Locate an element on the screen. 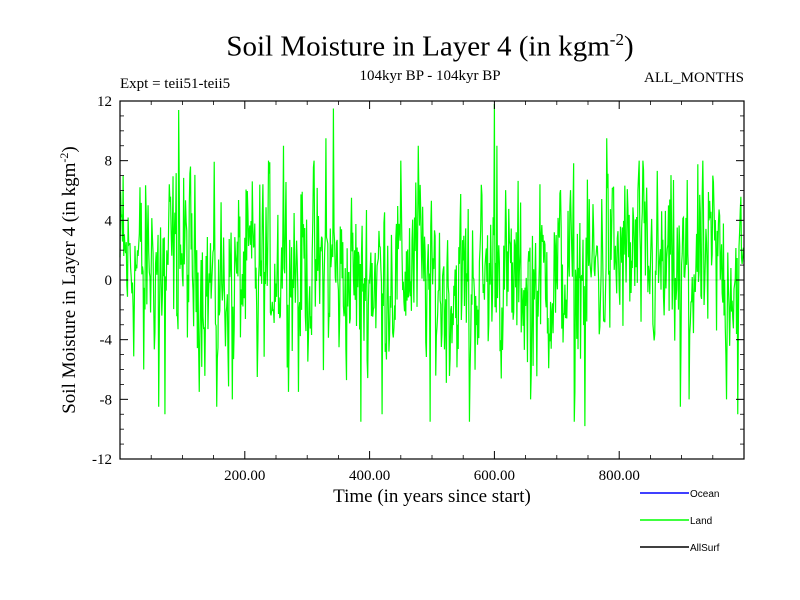 The image size is (800, 600). legend-label-allsurf: AllSurf is located at coordinates (705, 548).